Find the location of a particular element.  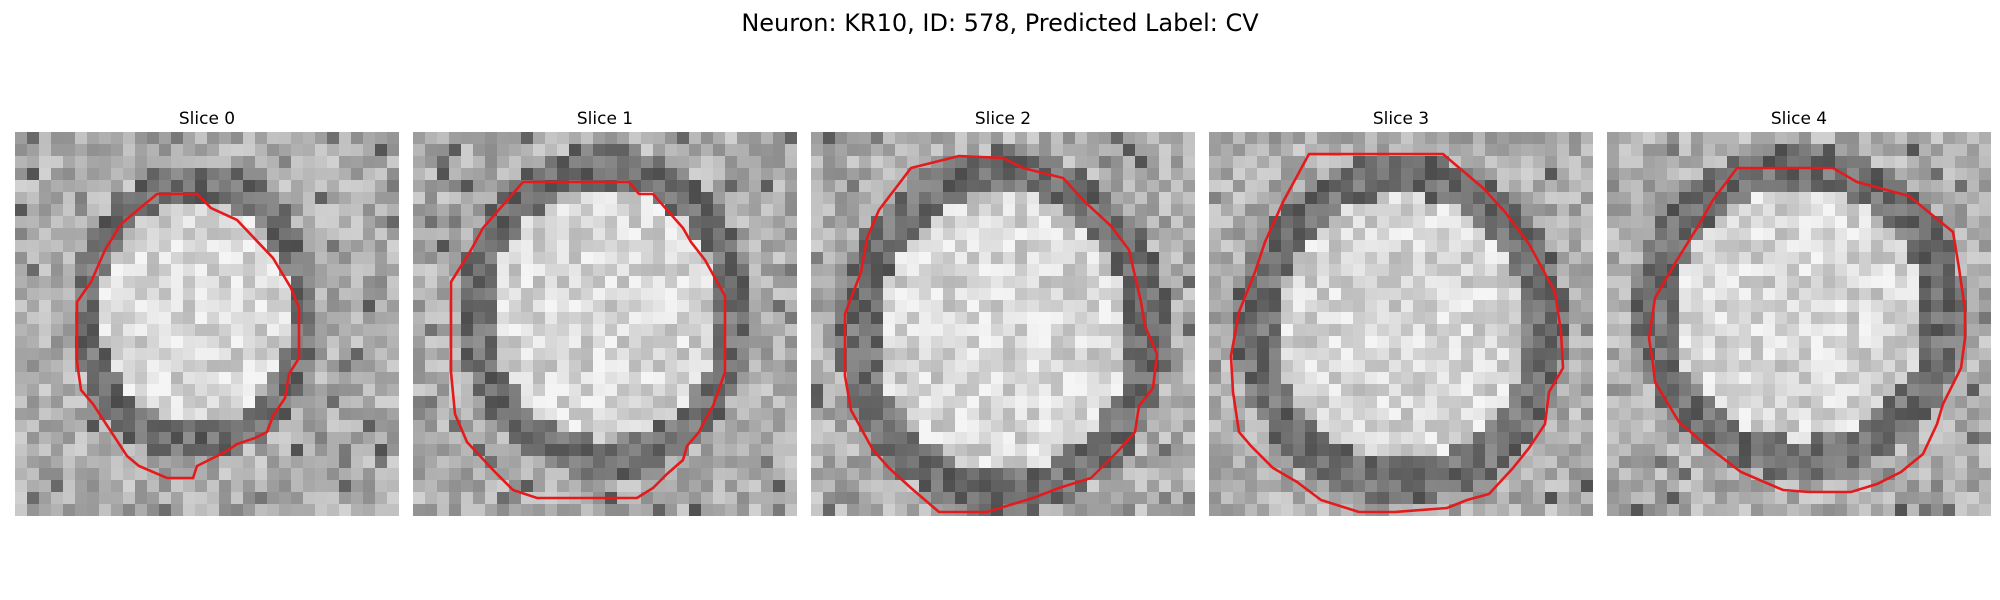

slice-title: Slice 2 is located at coordinates (1003, 119).